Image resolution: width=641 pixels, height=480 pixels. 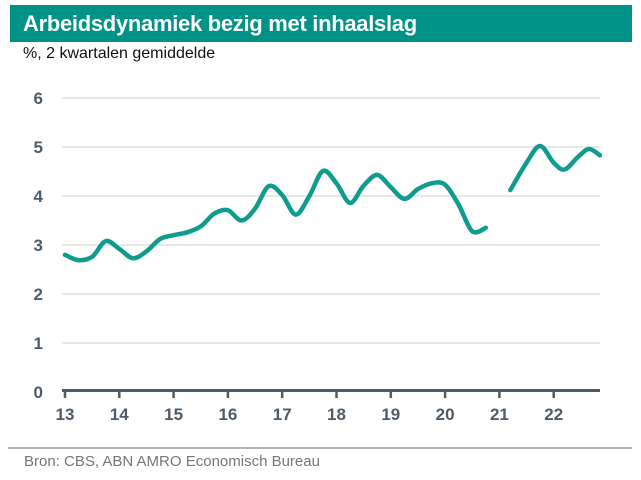 I want to click on chart-title: Arbeidsdynamiek bezig met inhaalslag, so click(x=220, y=23).